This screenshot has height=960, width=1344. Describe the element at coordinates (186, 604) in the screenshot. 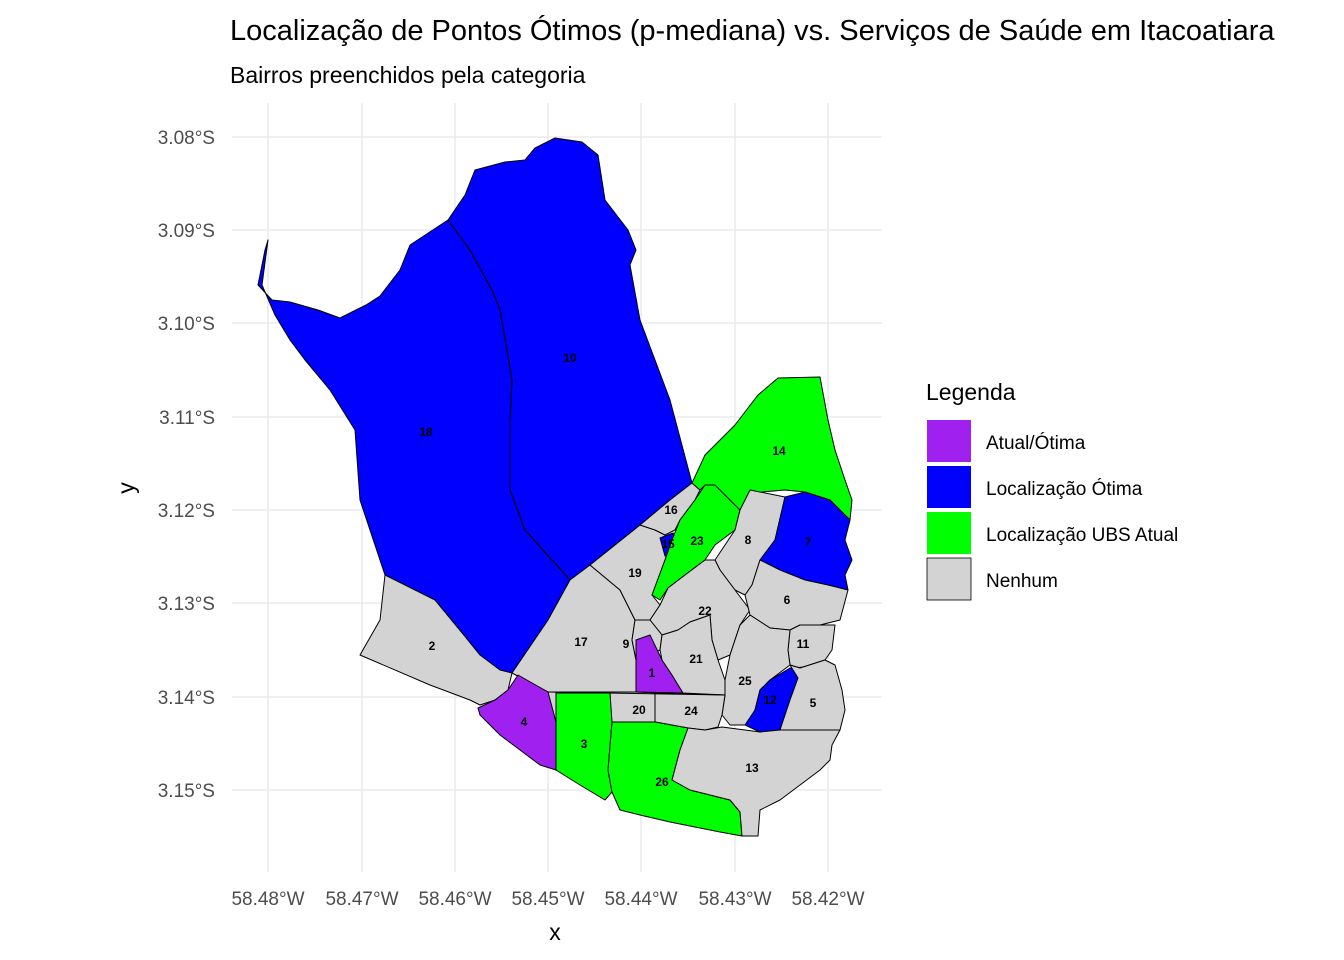

I see `y-tick: 3.13°S` at that location.